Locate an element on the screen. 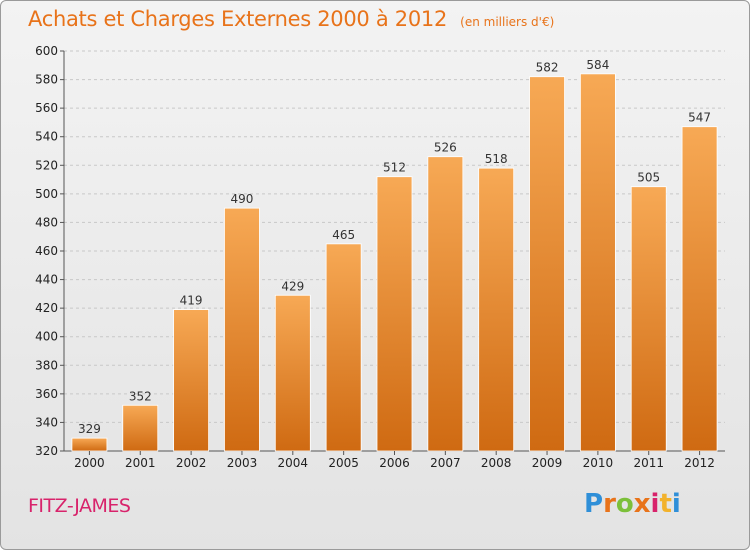 The height and width of the screenshot is (550, 750). y-tick-label: 440 is located at coordinates (46, 280).